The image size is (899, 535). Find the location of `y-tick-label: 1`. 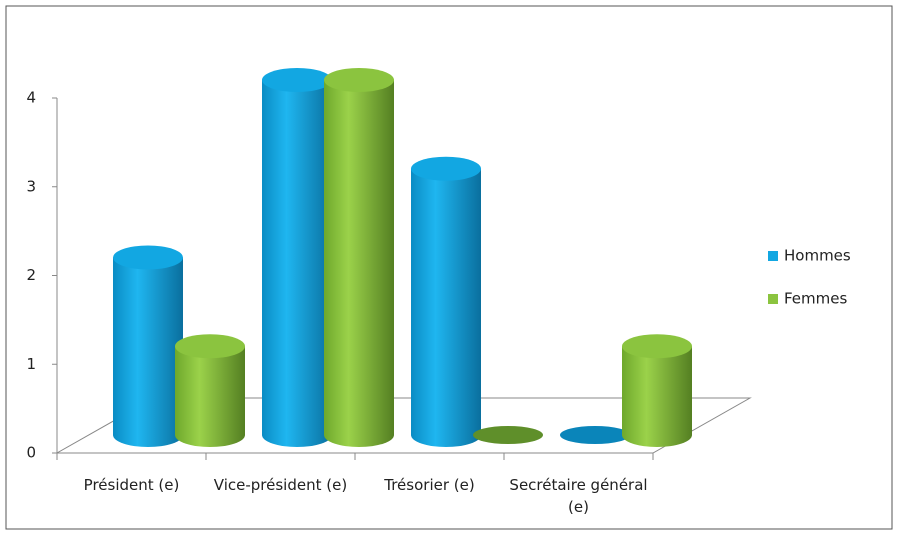

y-tick-label: 1 is located at coordinates (31, 364).